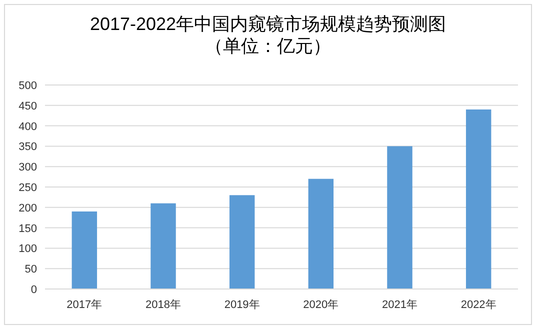 The image size is (536, 329). Describe the element at coordinates (163, 305) in the screenshot. I see `x-tick-label: 2018年` at that location.